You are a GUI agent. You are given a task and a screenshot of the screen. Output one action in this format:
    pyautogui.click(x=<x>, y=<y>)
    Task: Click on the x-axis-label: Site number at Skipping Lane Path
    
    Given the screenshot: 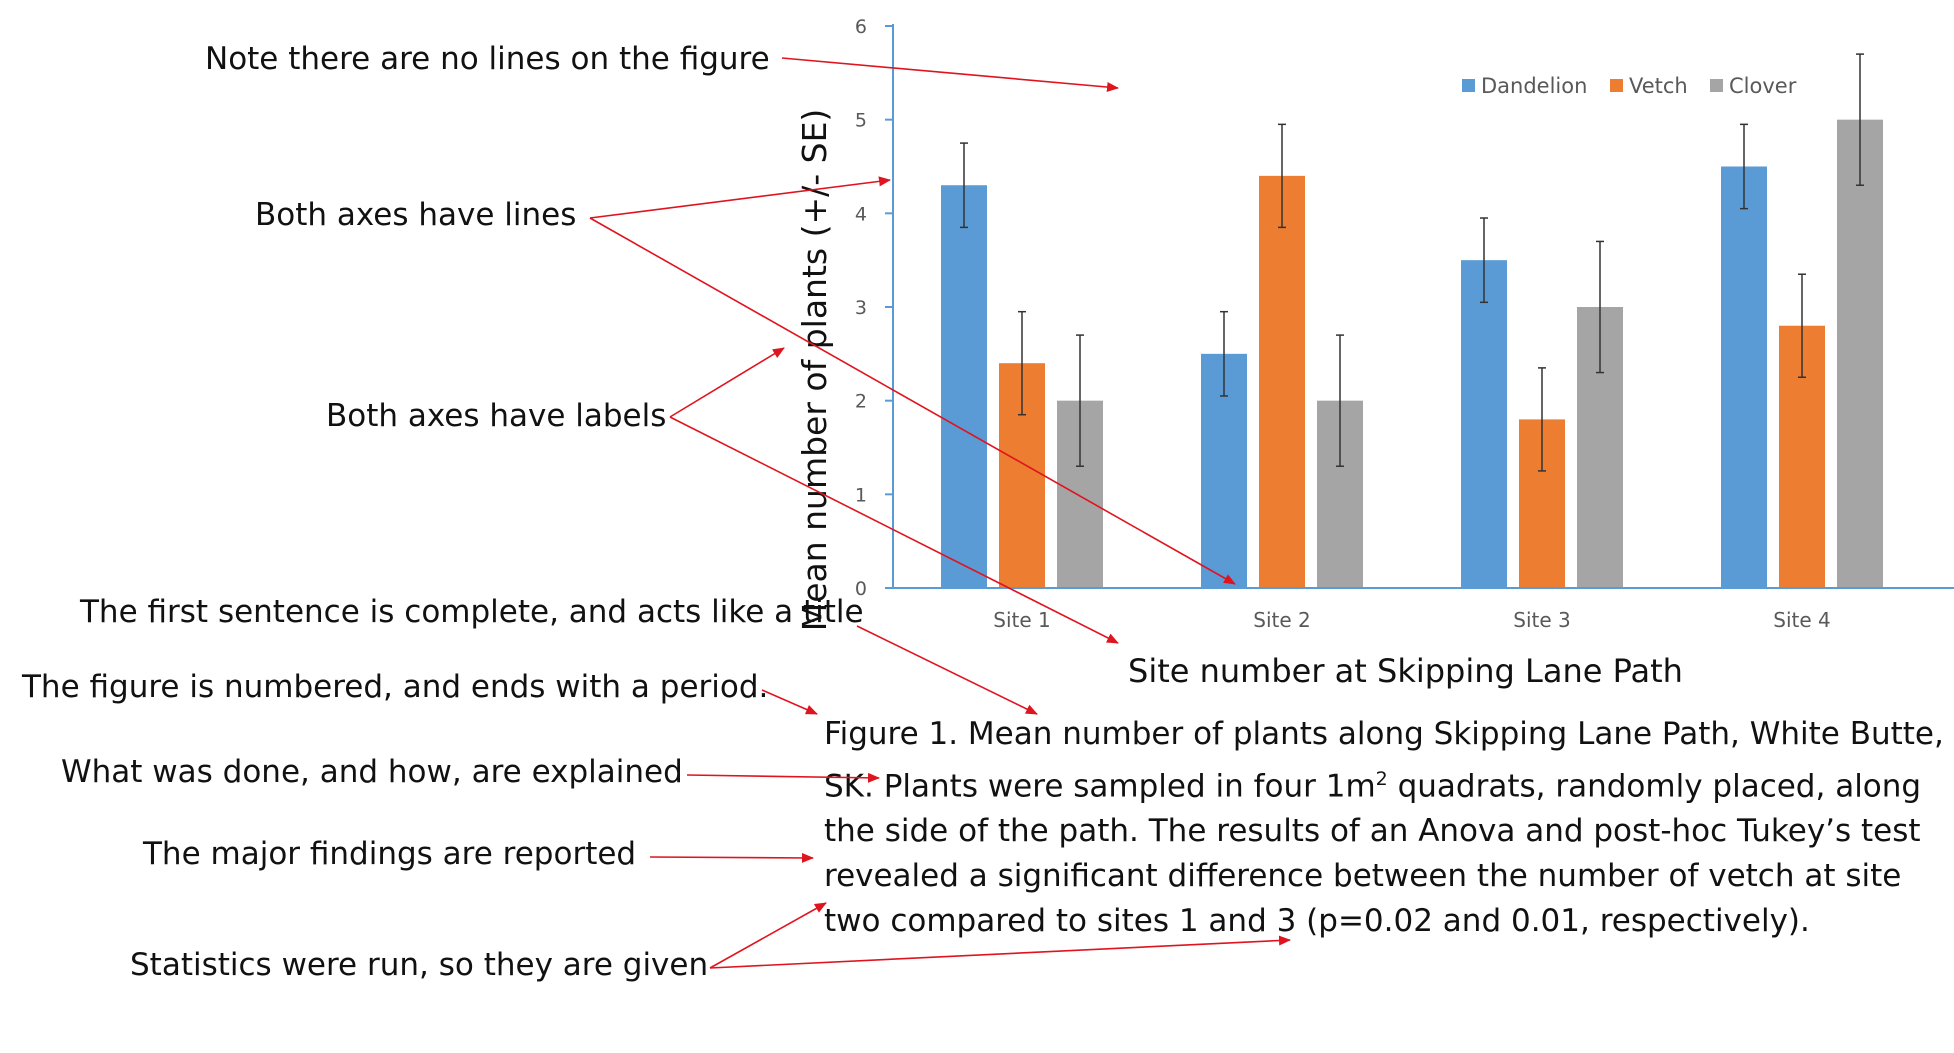 What is the action you would take?
    pyautogui.click(x=1405, y=671)
    